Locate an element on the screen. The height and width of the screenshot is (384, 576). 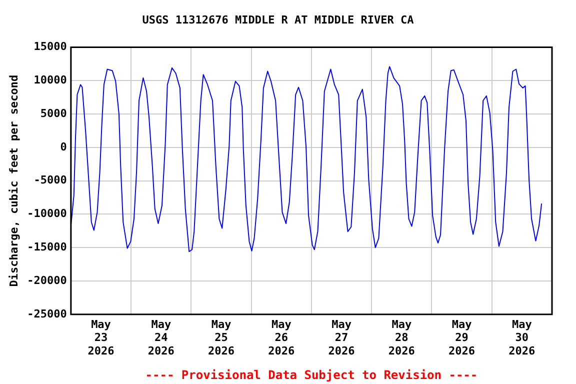
y-axis-title: Discharge, cubic feet per second is located at coordinates (13, 180).